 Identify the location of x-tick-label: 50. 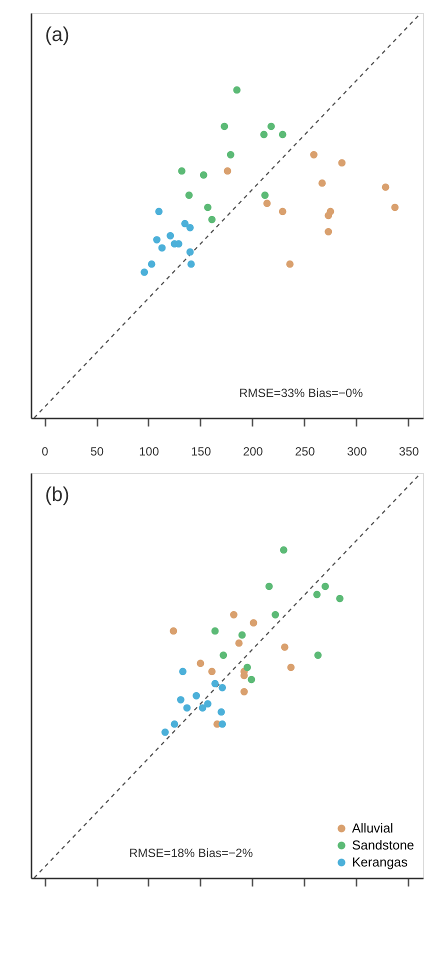
(97, 451).